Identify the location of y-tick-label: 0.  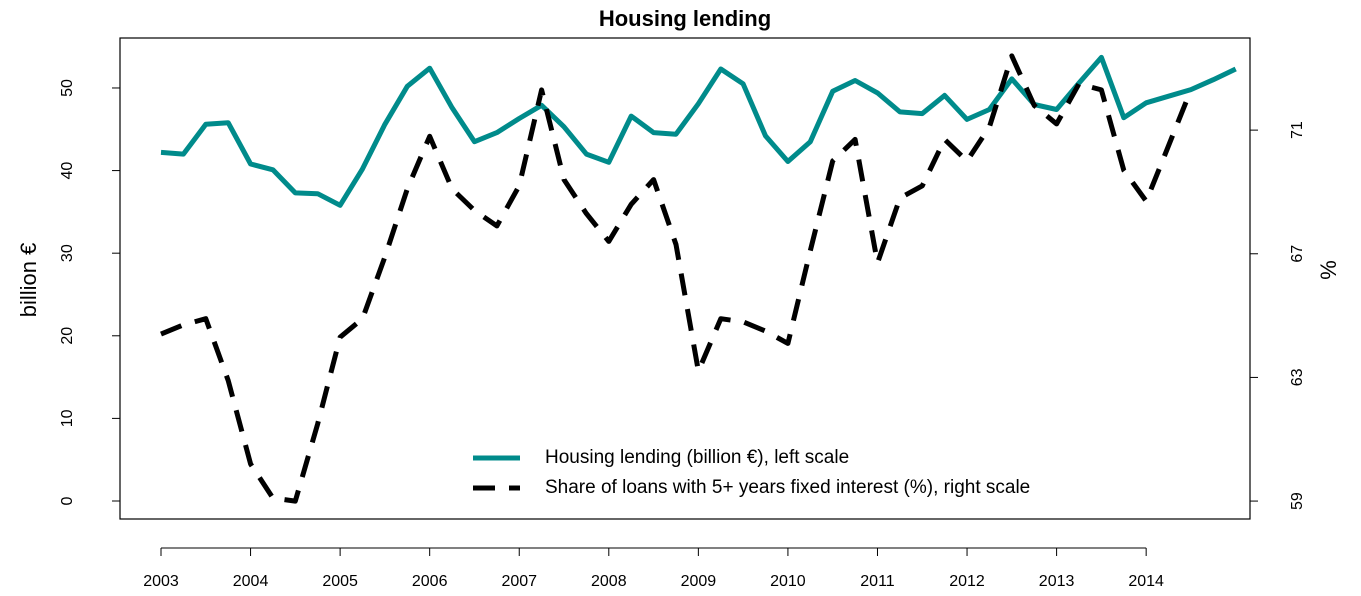
(67, 500).